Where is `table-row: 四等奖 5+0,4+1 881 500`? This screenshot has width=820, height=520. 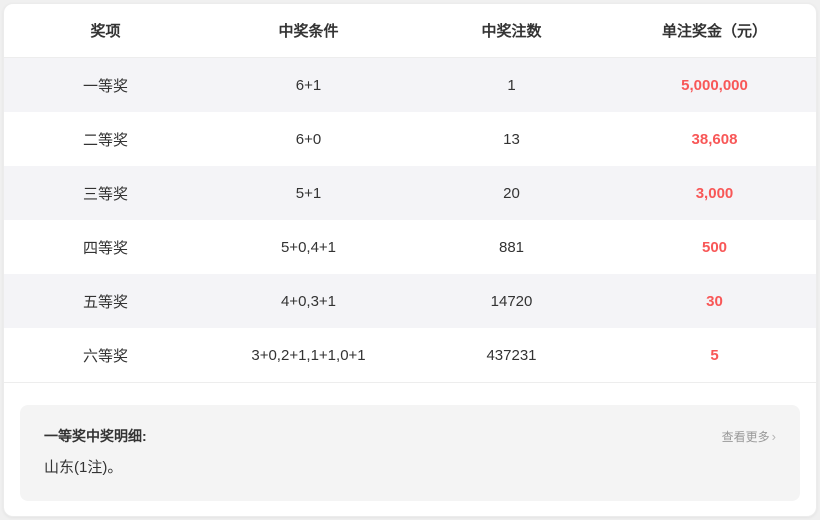
table-row: 四等奖 5+0,4+1 881 500 is located at coordinates (410, 247).